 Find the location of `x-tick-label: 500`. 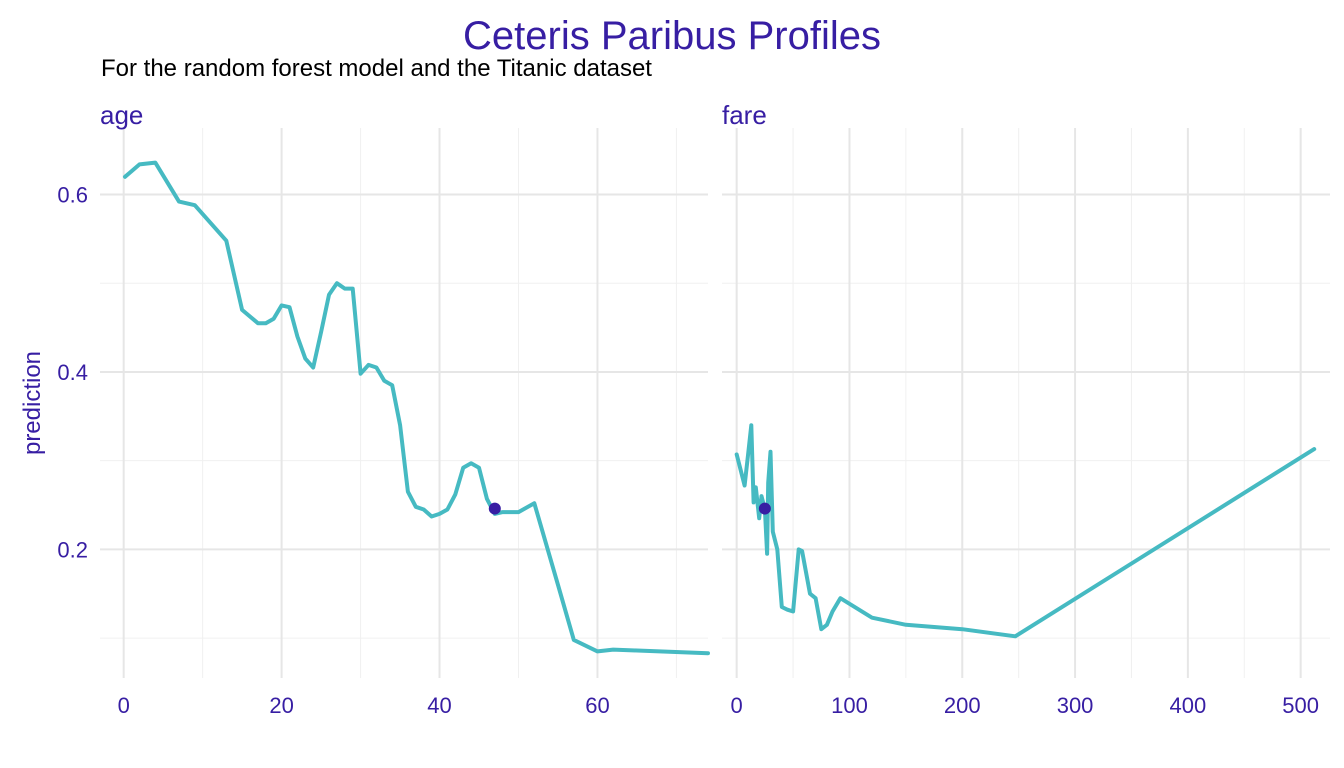

x-tick-label: 500 is located at coordinates (1300, 705).